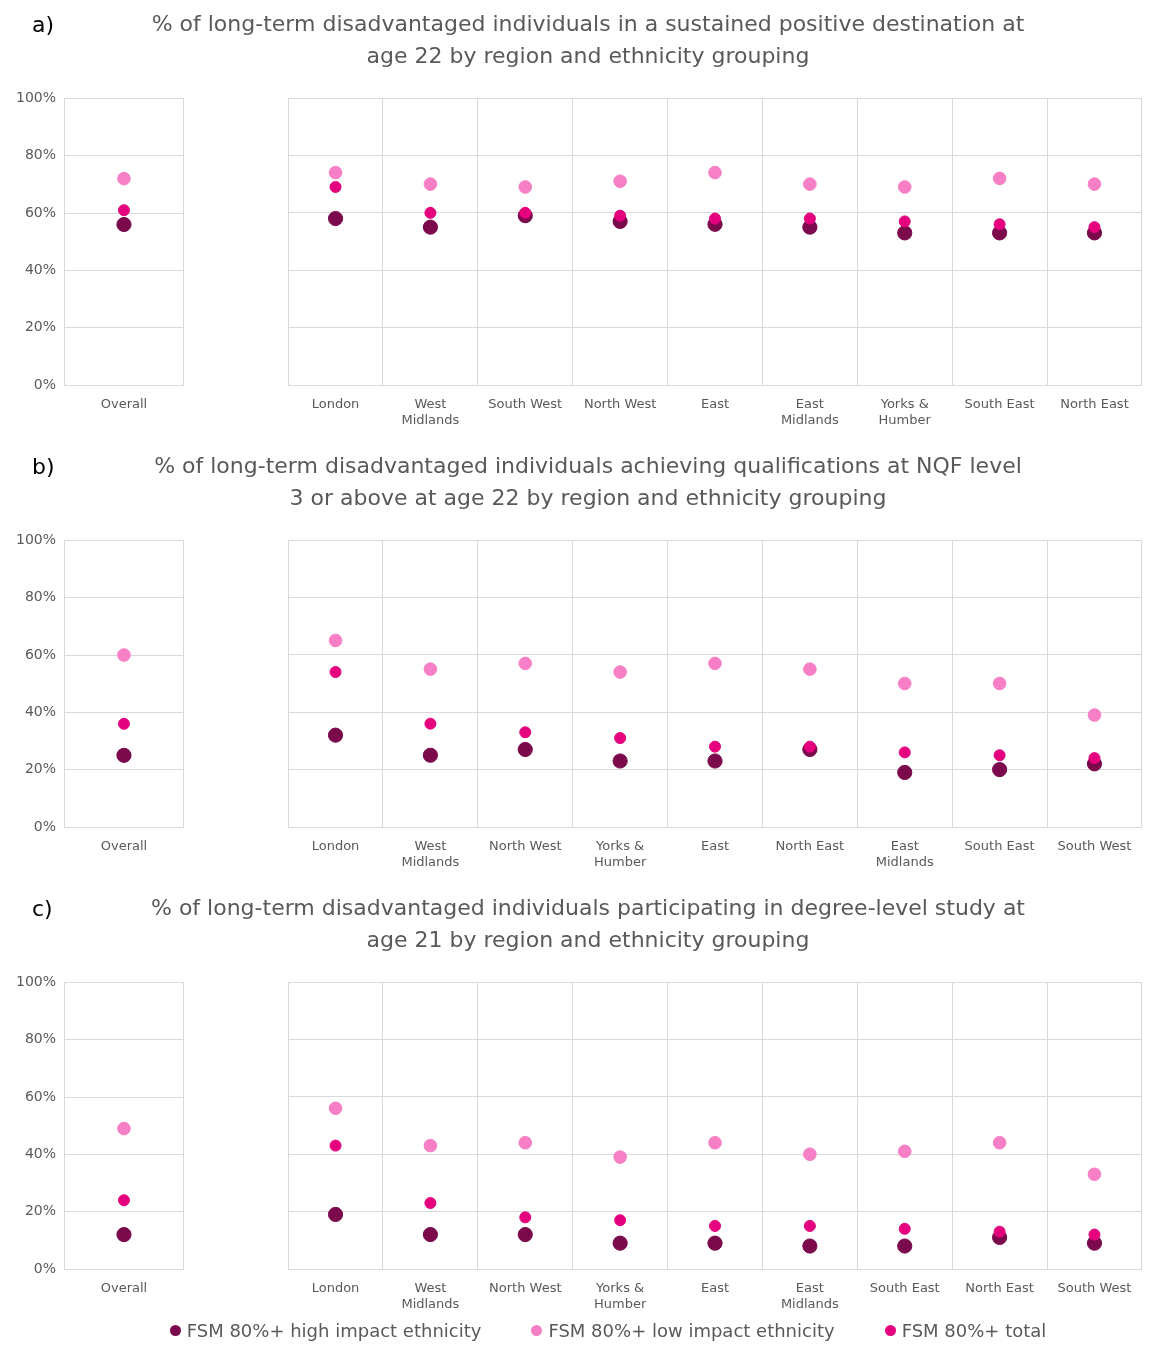  Describe the element at coordinates (974, 1330) in the screenshot. I see `legend-label: FSM 80%+ total` at that location.